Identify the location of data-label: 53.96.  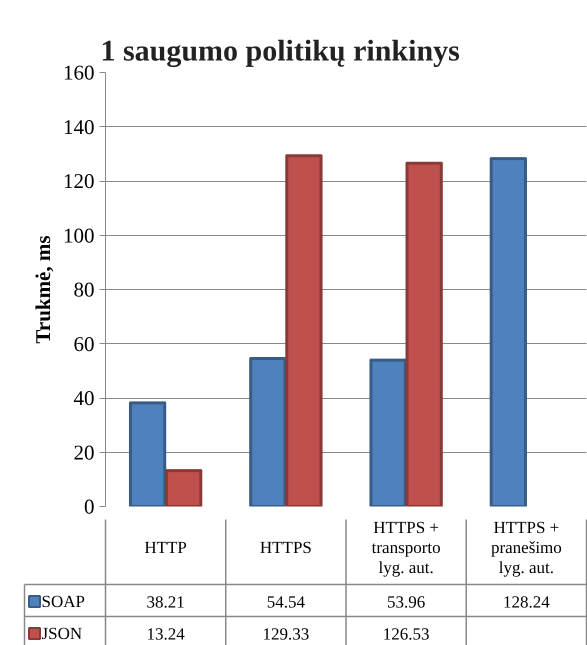
(406, 602).